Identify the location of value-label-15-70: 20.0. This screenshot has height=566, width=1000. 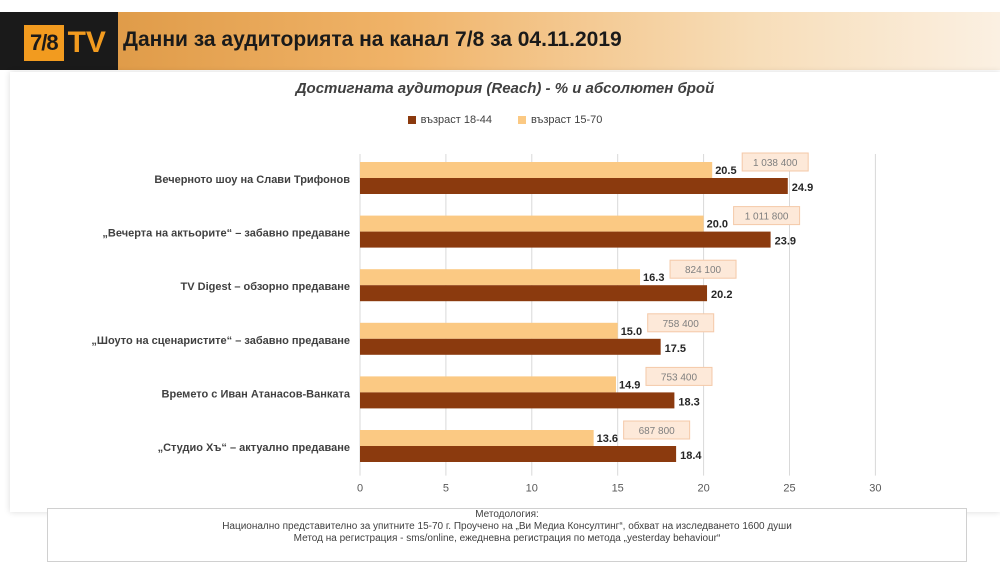
(717, 225).